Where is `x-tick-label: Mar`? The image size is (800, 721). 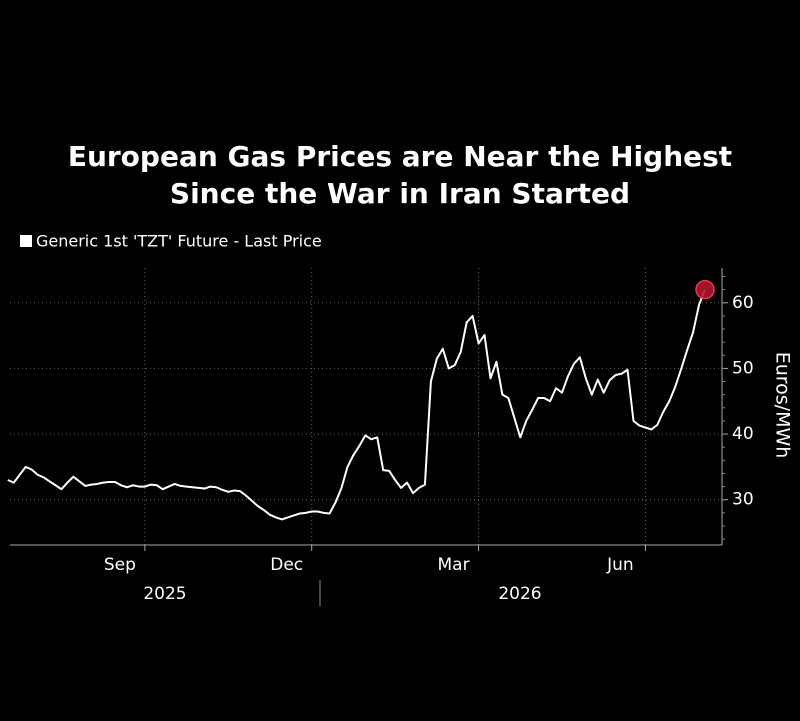 x-tick-label: Mar is located at coordinates (454, 565).